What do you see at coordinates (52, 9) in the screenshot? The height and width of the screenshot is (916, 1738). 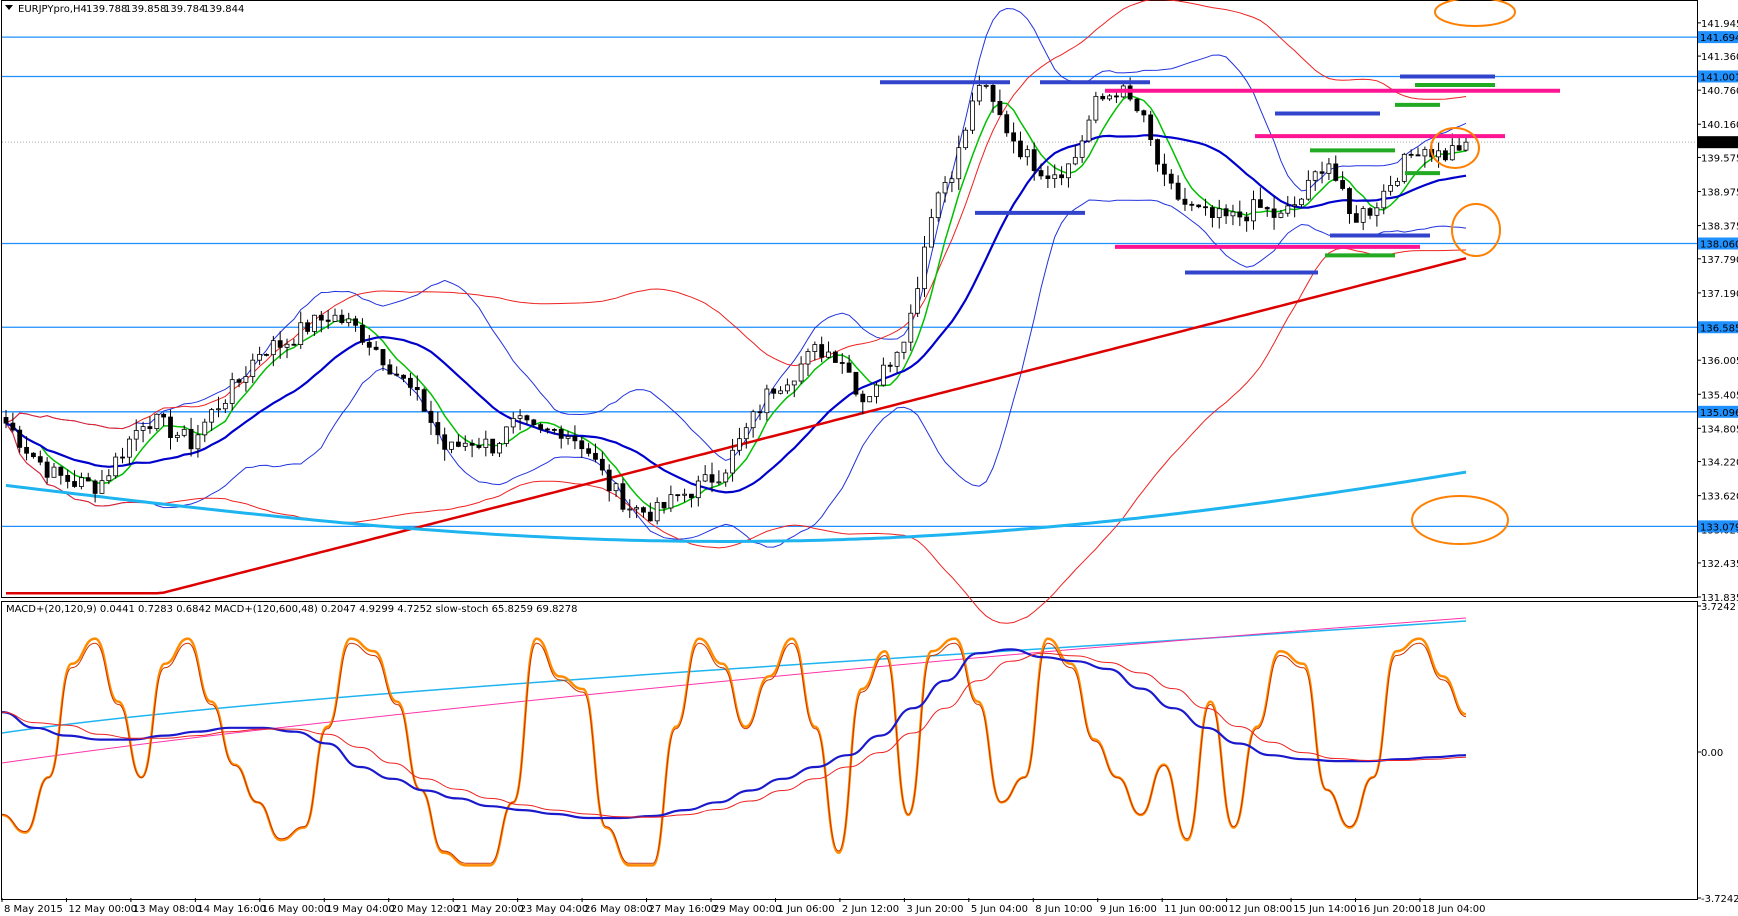 I see `symbol-title: EURJPYpro,H4` at bounding box center [52, 9].